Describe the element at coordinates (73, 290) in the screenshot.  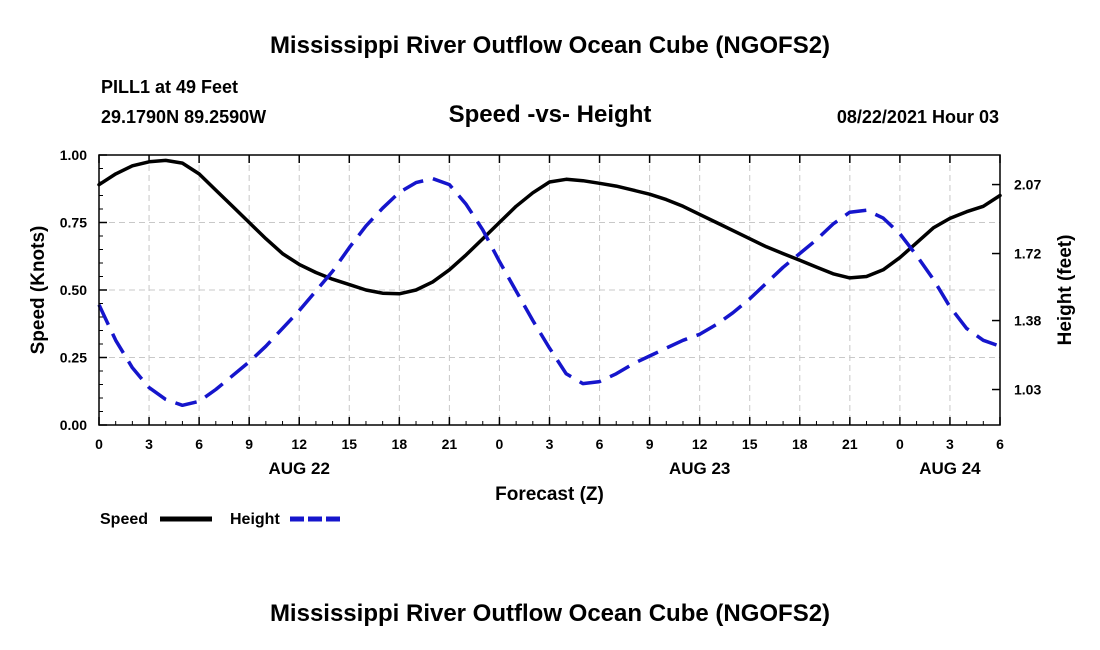
I see `y-tick-label: 0.50` at that location.